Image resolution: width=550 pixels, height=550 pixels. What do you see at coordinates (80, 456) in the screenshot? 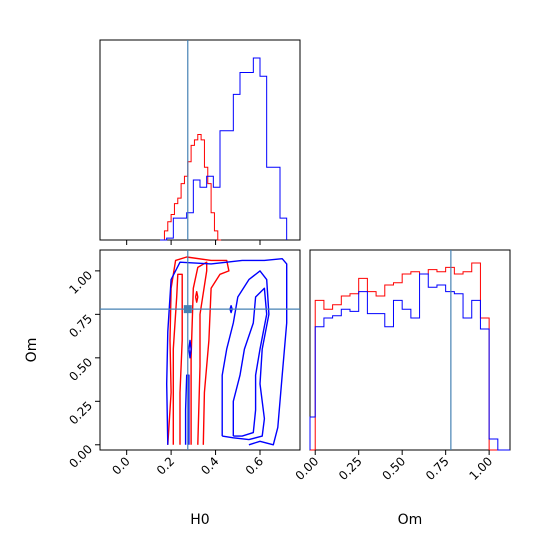
I see `om-y-tick-label: 0.00` at bounding box center [80, 456].